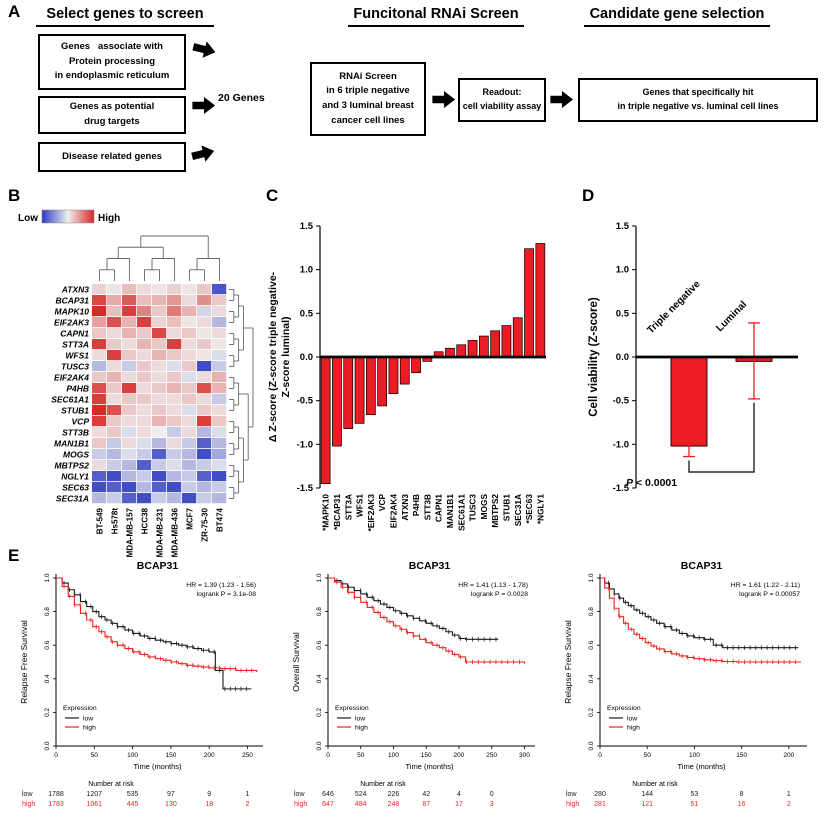 This screenshot has height=840, width=824. Describe the element at coordinates (74, 334) in the screenshot. I see `heatmap-row-label: CAPN1` at that location.